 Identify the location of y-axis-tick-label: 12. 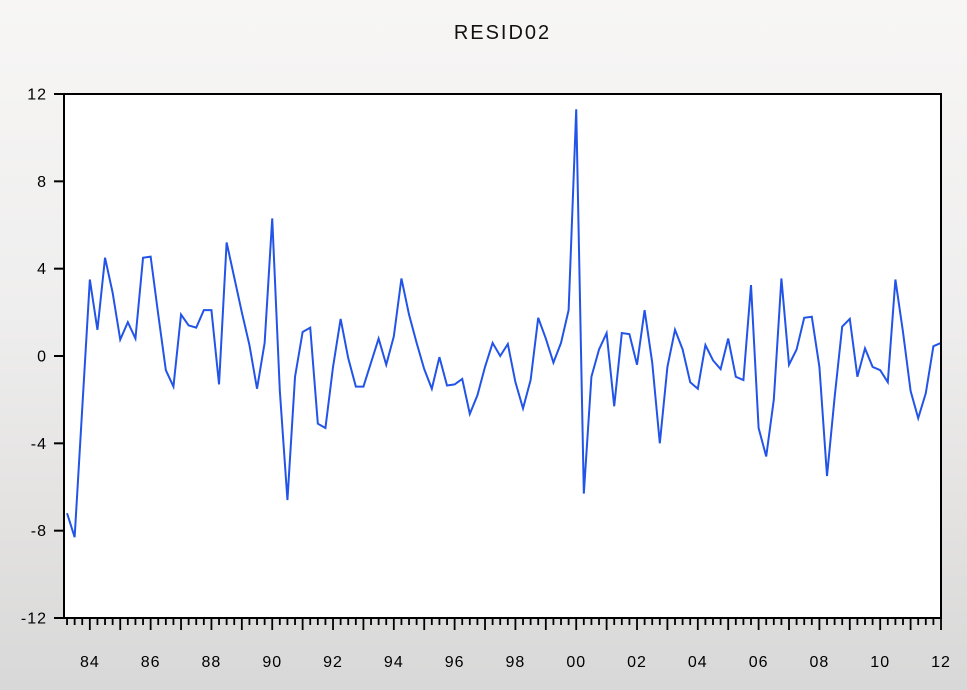
(37, 95).